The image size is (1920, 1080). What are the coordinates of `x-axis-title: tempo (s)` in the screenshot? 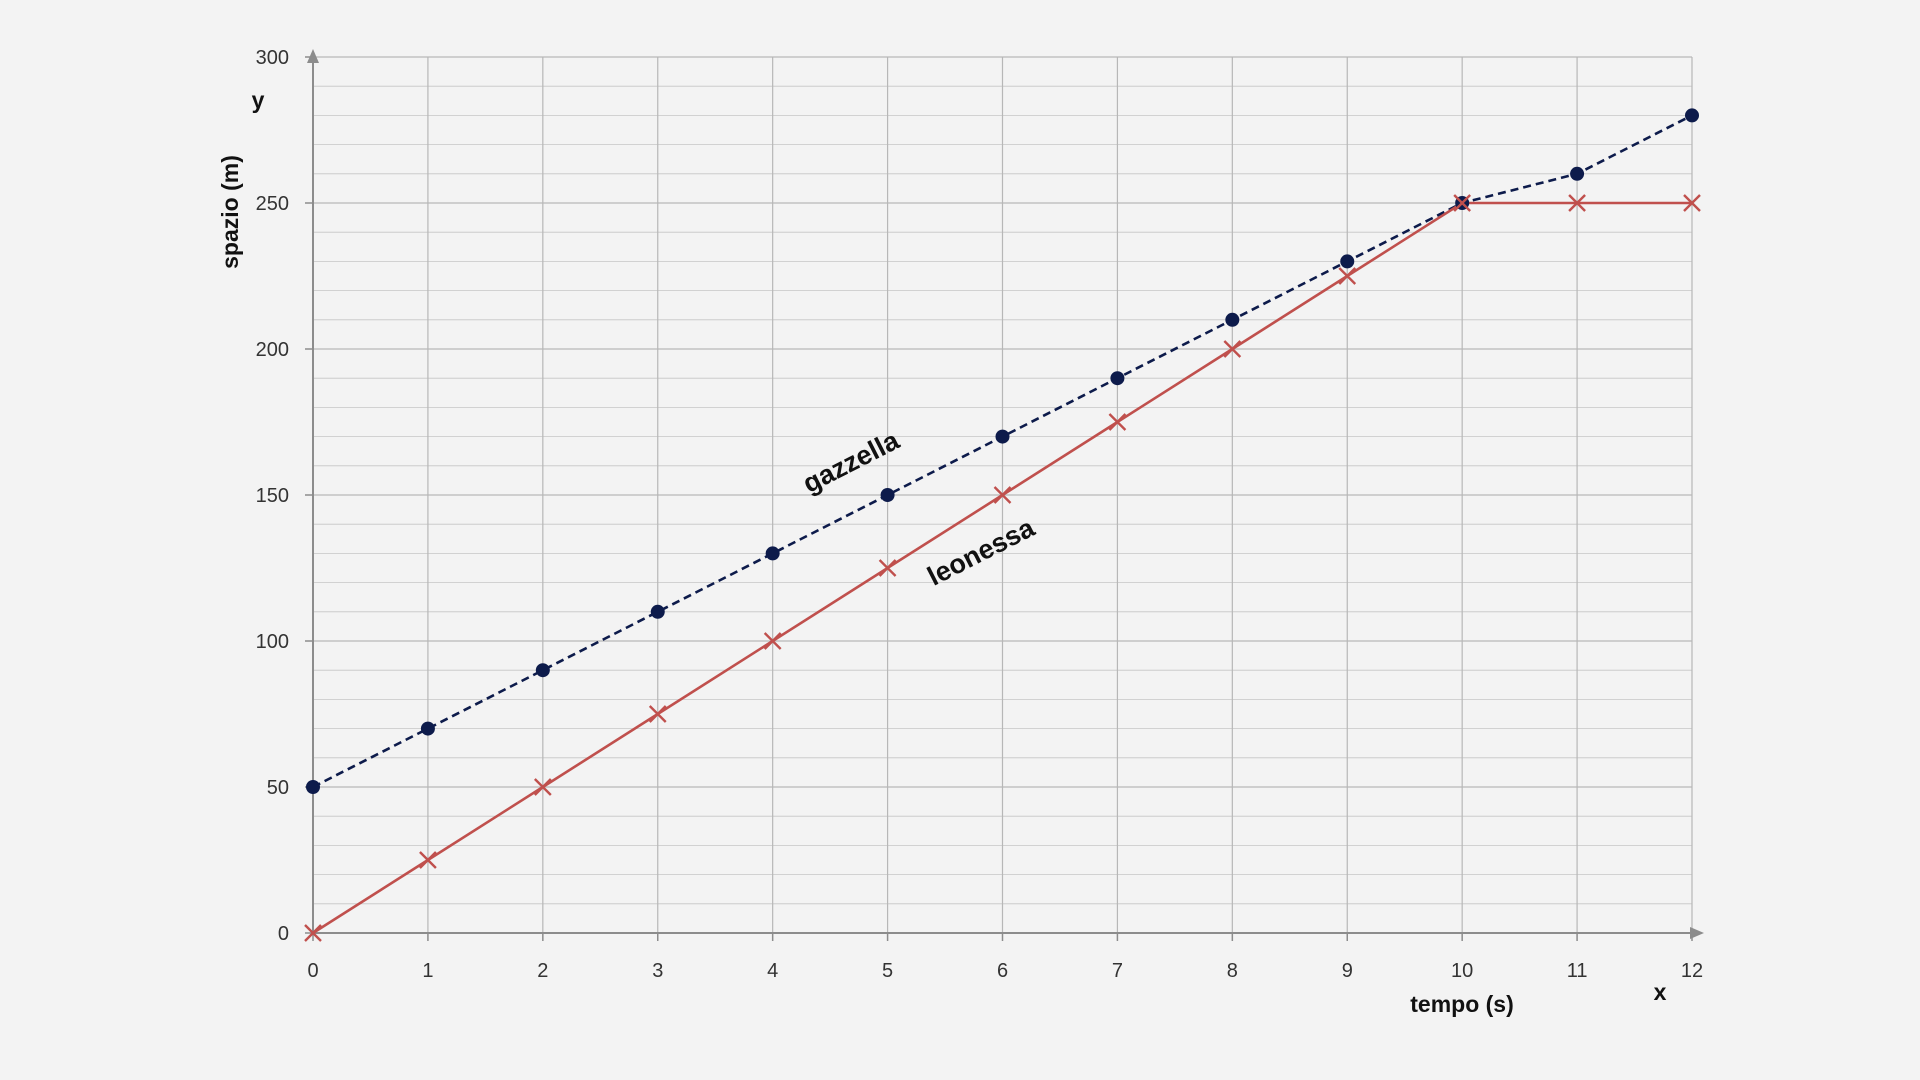 It's located at (1462, 1004).